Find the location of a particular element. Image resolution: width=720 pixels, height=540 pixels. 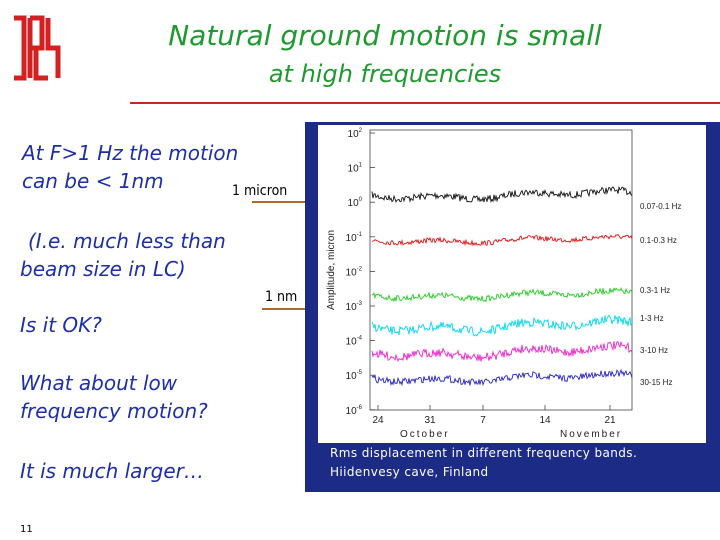

title: Natural ground motion is small is located at coordinates (385, 35).